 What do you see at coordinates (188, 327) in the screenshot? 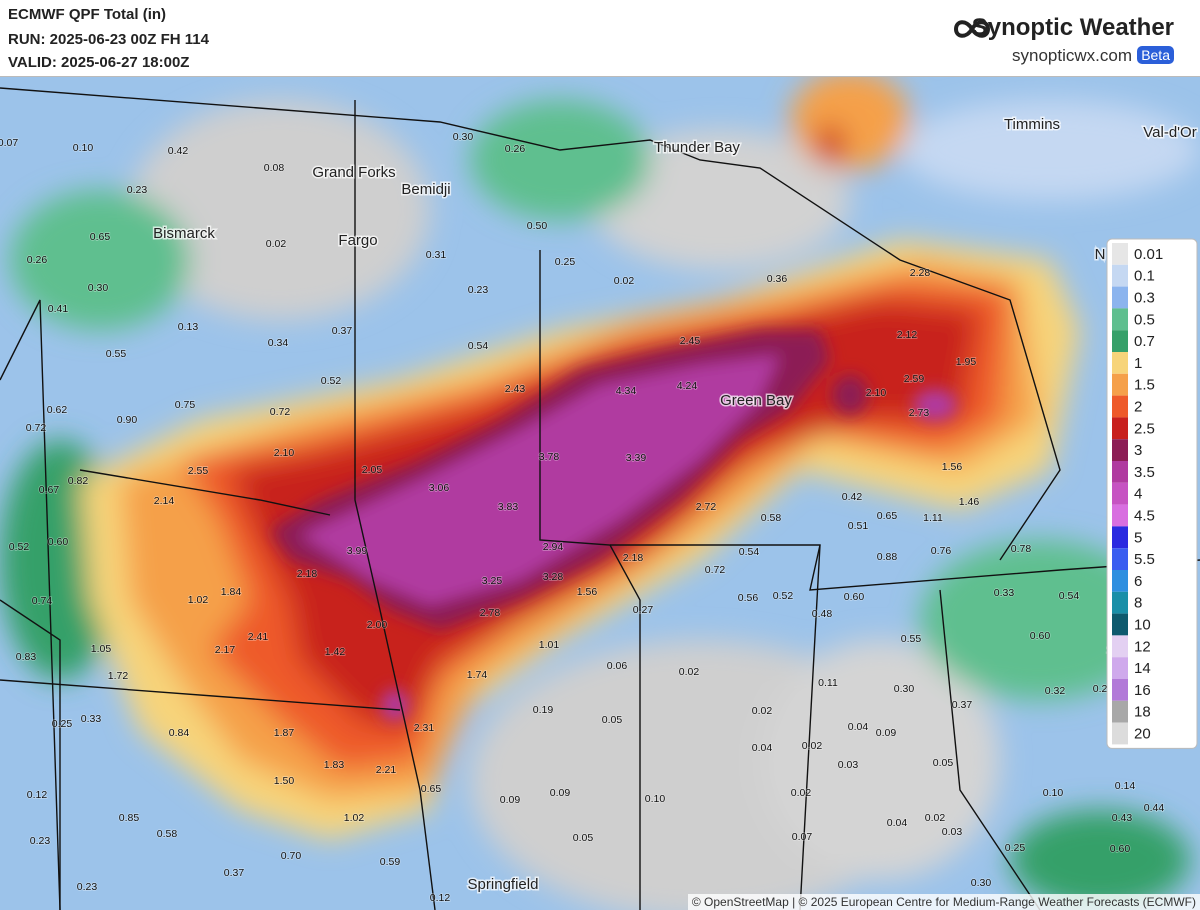
I see `precip-value: 0.13` at bounding box center [188, 327].